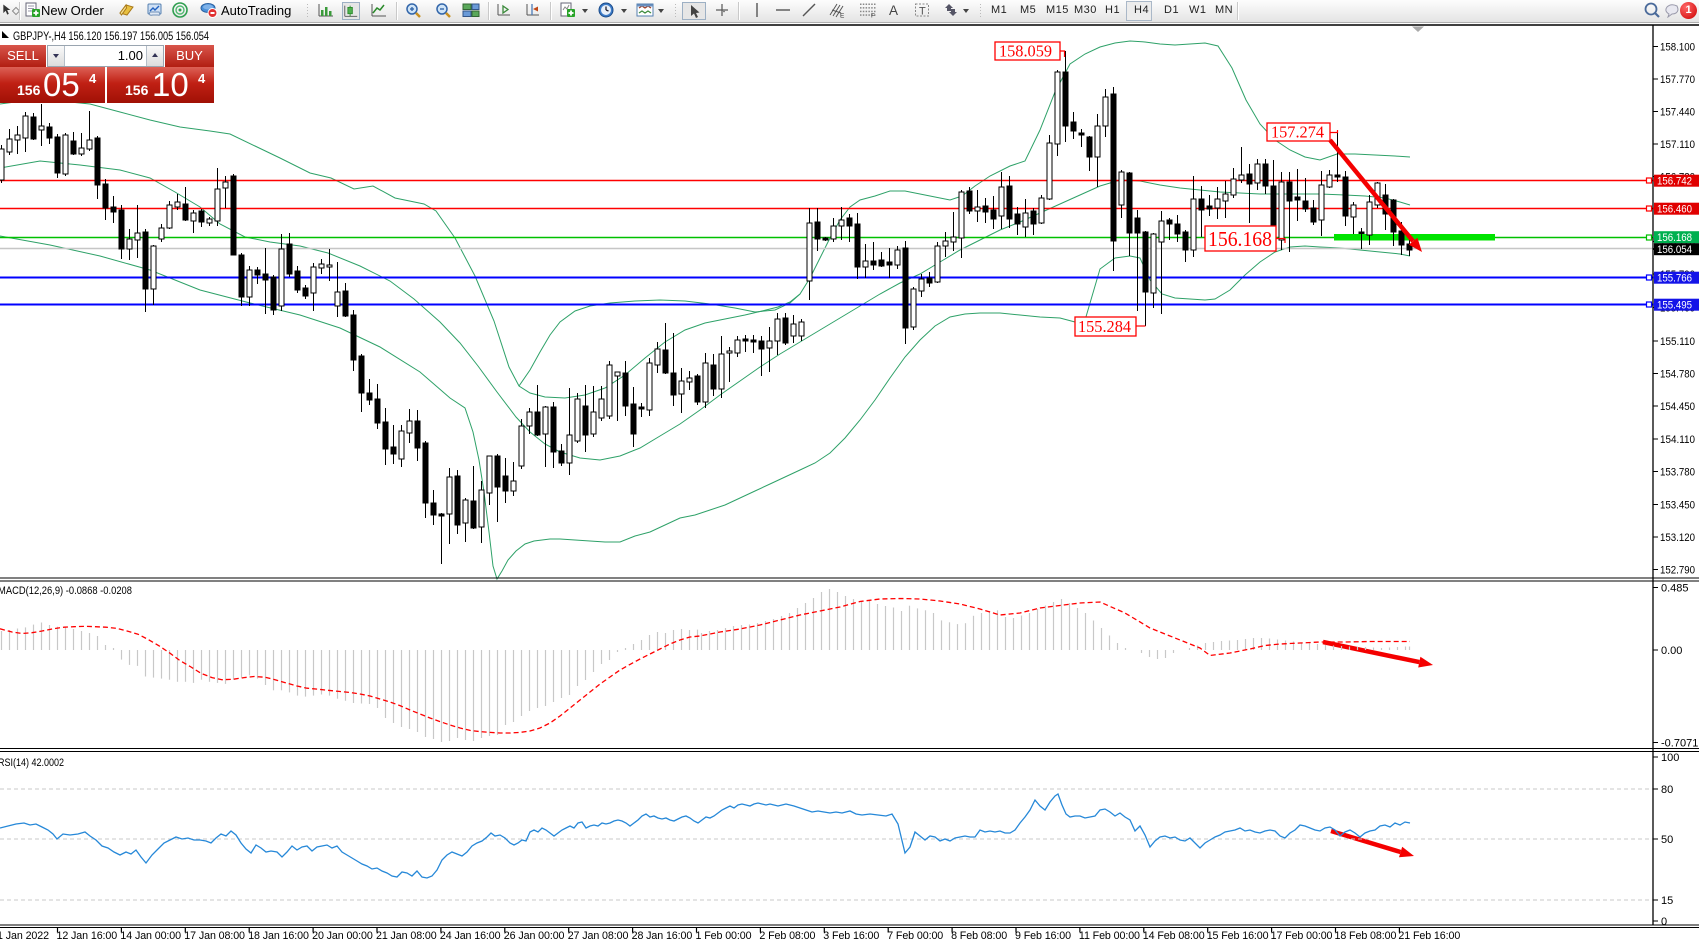  Describe the element at coordinates (1677, 80) in the screenshot. I see `svg-text: 157.770` at that location.